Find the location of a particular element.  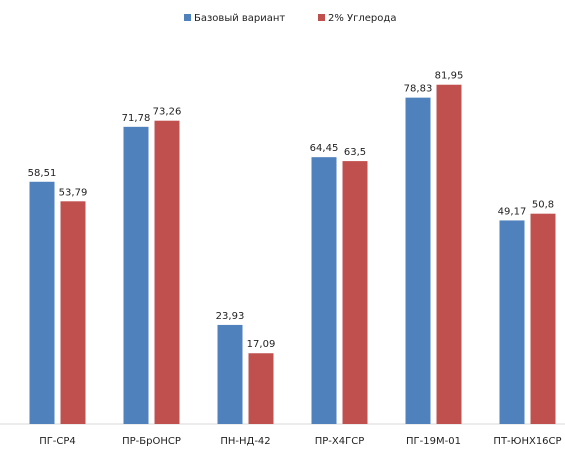

legend-swatch-base is located at coordinates (187, 17).